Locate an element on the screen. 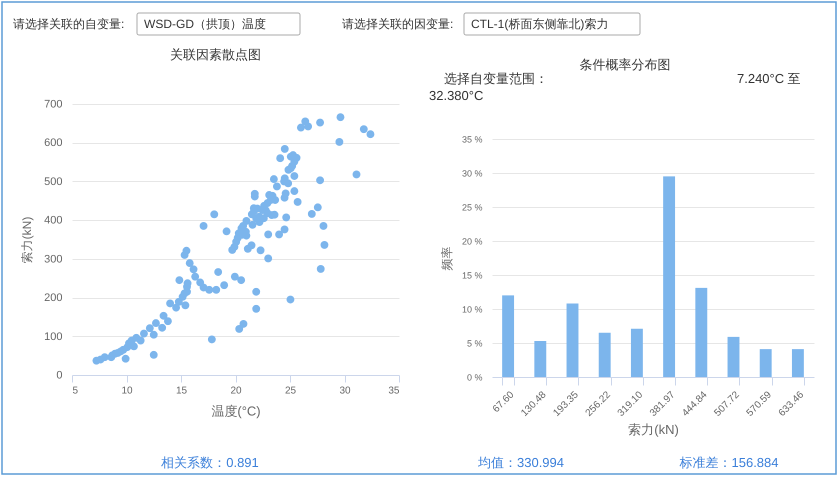 The image size is (838, 477). y-tick-label: 200 is located at coordinates (53, 298).